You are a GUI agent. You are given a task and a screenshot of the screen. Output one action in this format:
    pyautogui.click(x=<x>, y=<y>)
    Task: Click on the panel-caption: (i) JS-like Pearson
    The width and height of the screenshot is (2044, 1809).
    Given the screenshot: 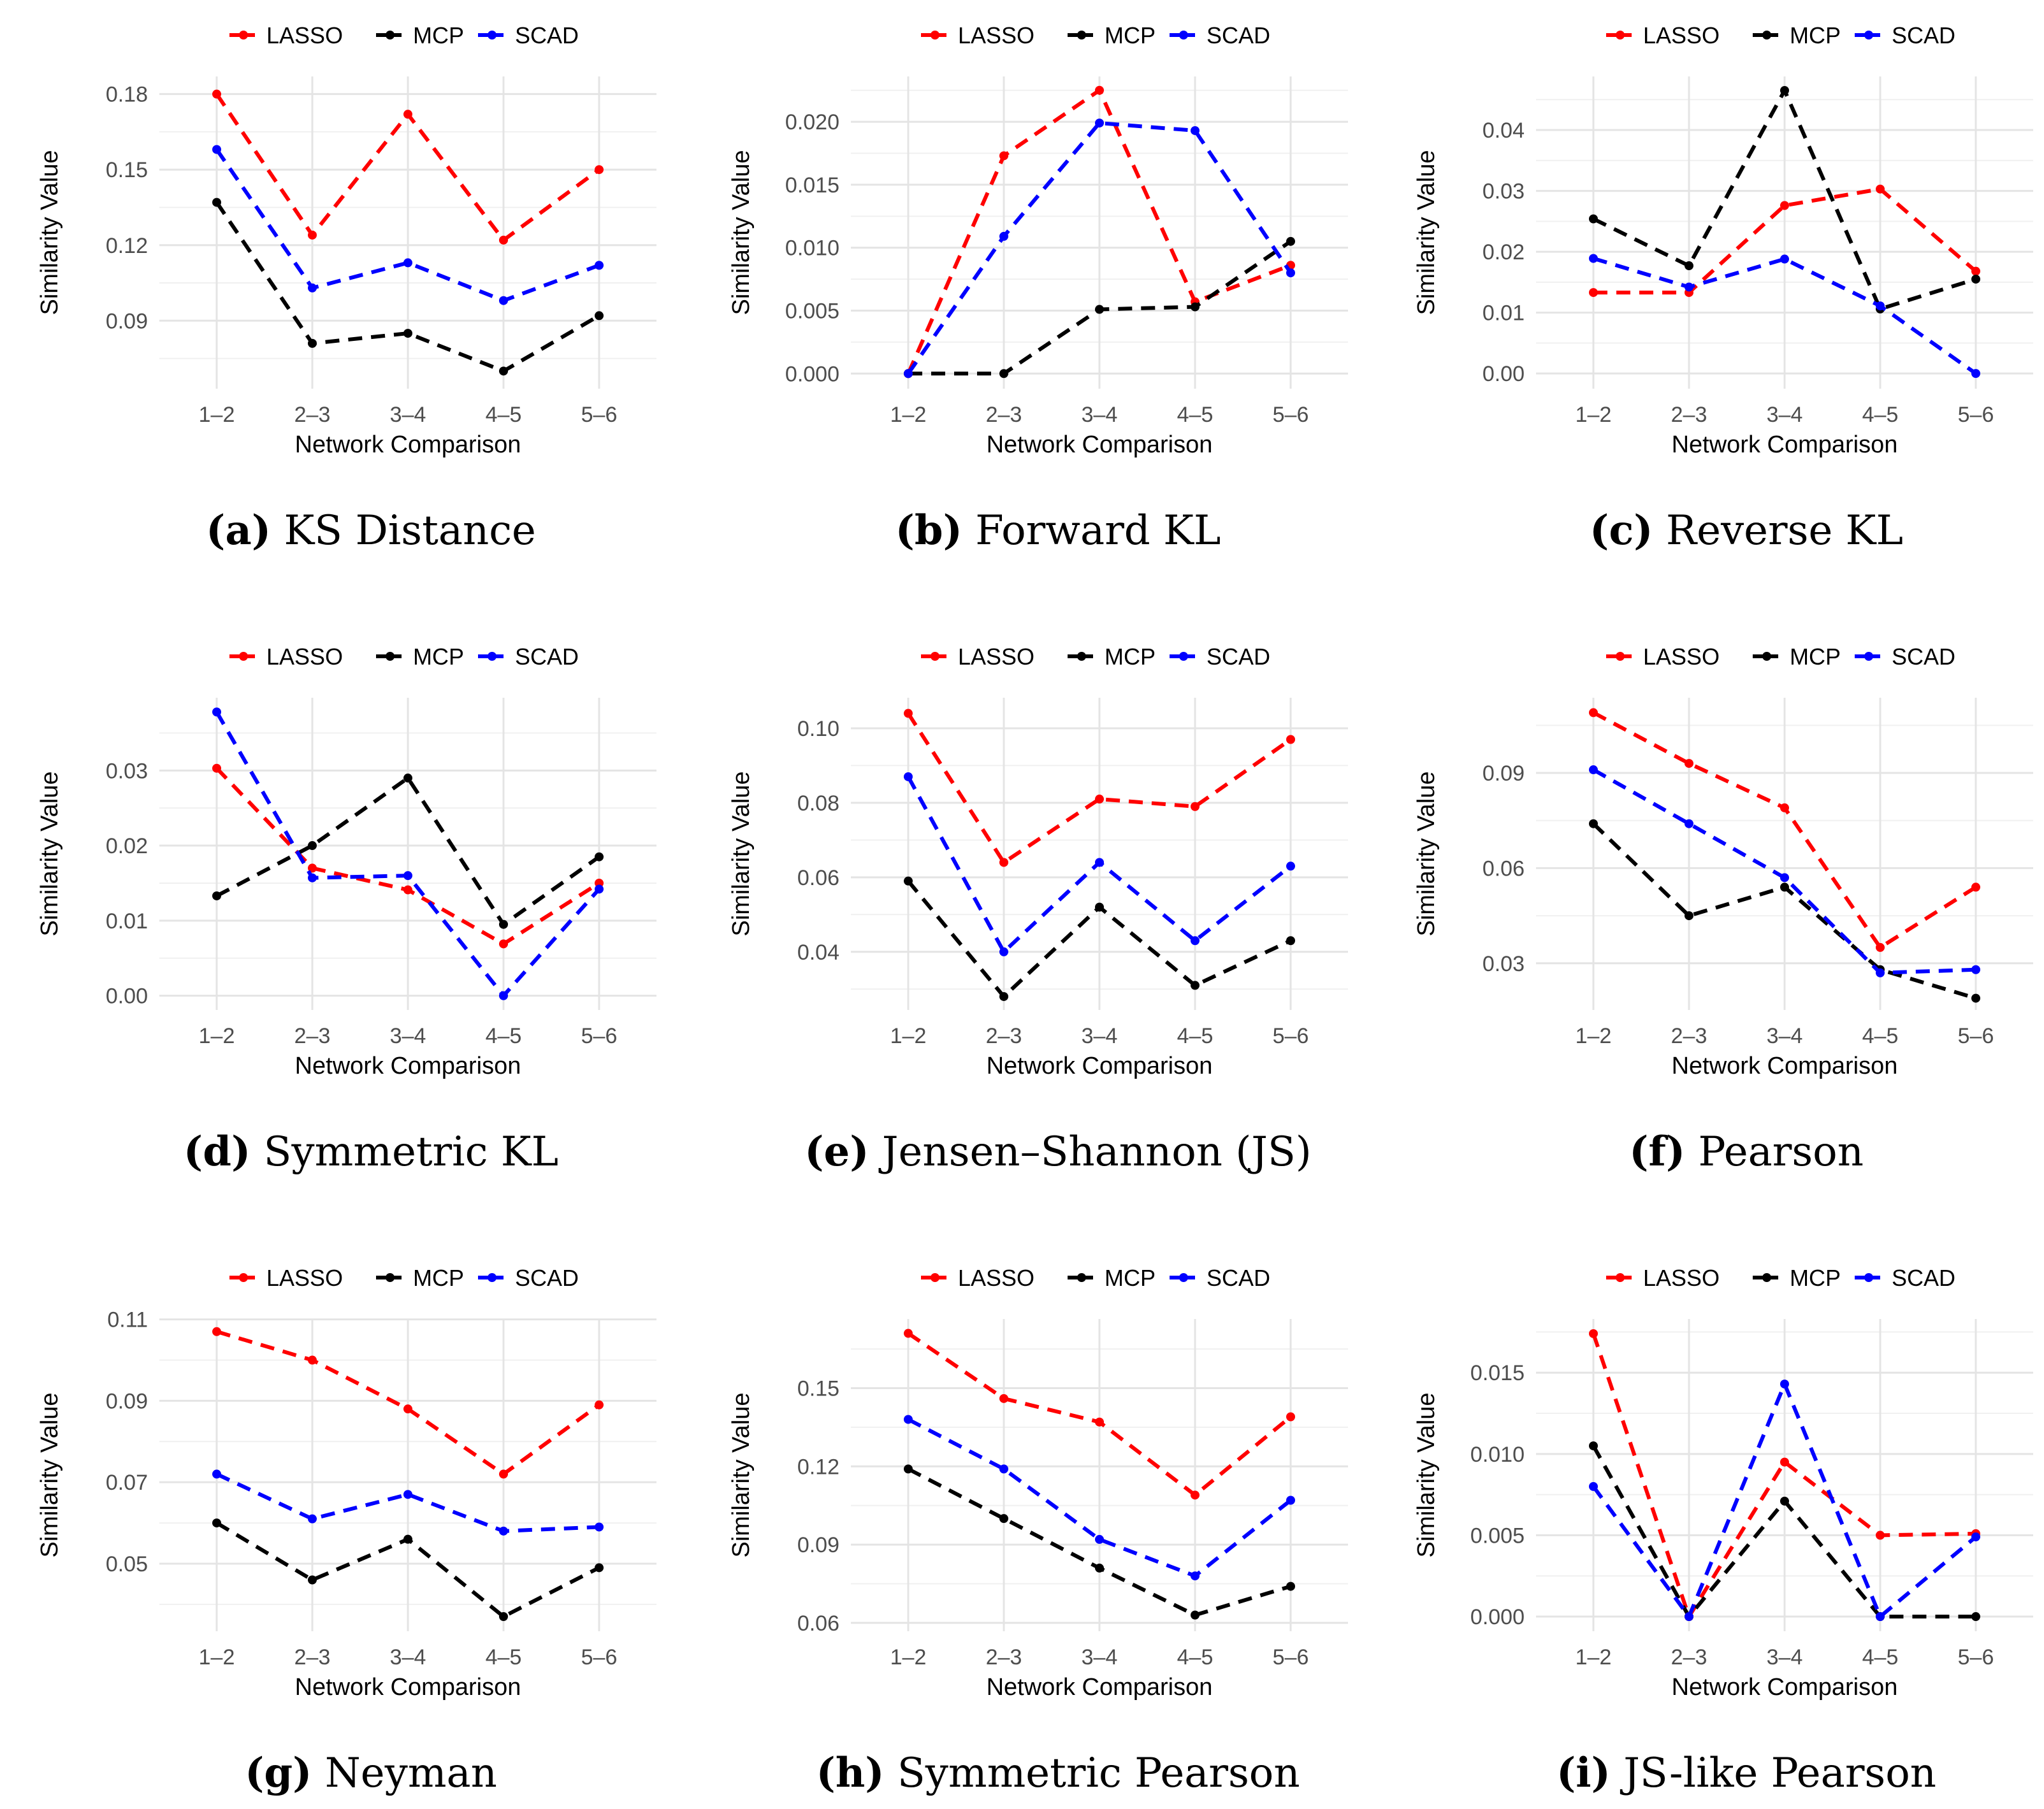 What is the action you would take?
    pyautogui.click(x=1736, y=1773)
    